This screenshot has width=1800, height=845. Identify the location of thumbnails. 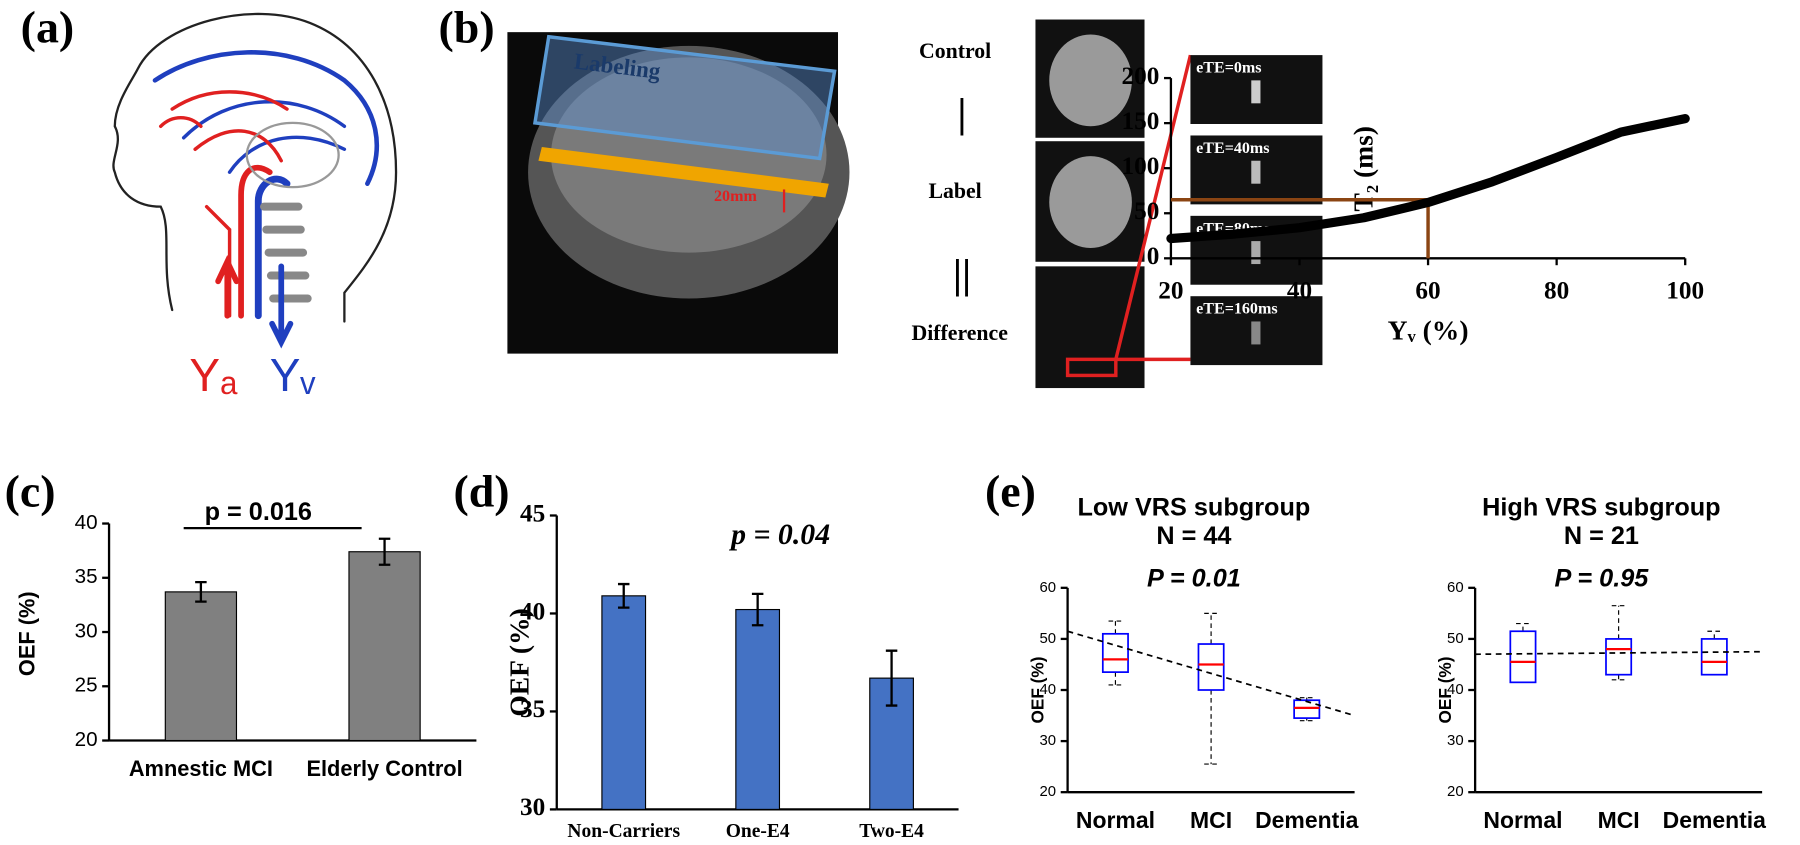
(1179, 204).